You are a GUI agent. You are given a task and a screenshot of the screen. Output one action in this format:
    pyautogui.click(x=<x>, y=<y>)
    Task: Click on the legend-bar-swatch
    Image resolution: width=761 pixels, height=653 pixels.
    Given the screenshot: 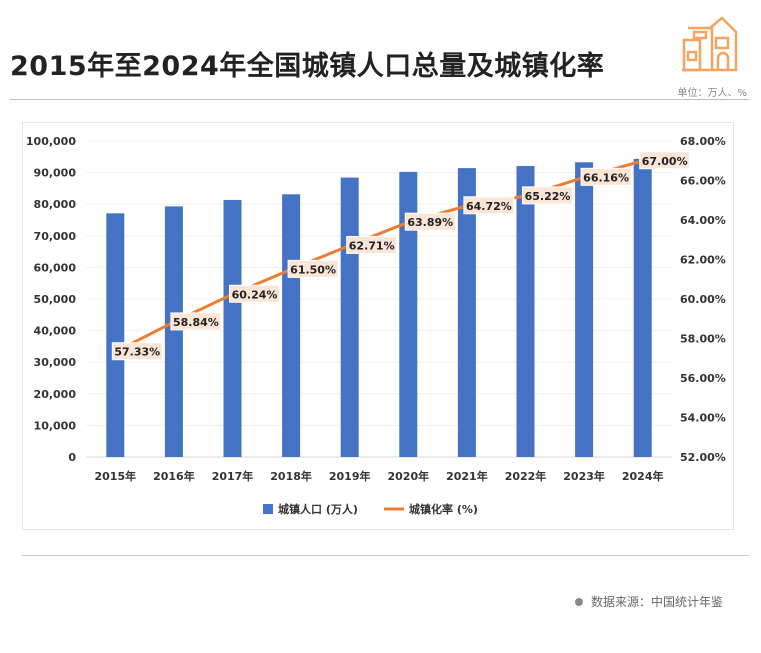 What is the action you would take?
    pyautogui.click(x=268, y=509)
    